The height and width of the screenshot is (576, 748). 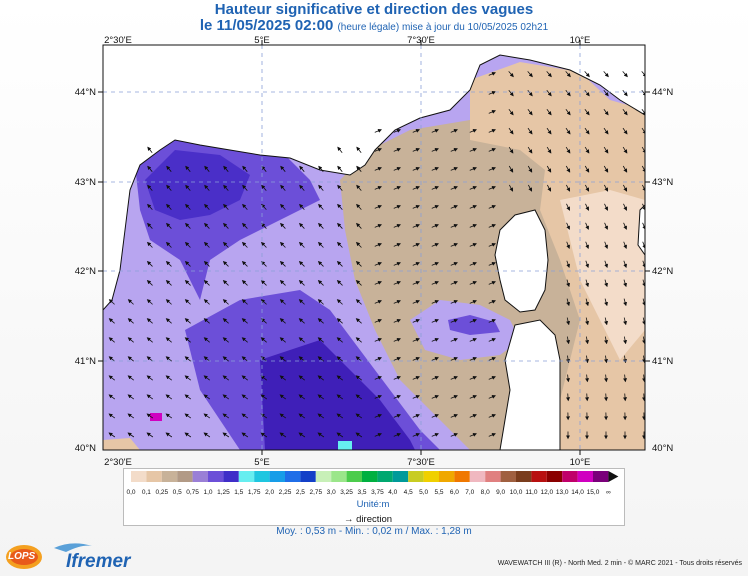 What do you see at coordinates (474, 325) in the screenshot?
I see `high-wave-pocket` at bounding box center [474, 325].